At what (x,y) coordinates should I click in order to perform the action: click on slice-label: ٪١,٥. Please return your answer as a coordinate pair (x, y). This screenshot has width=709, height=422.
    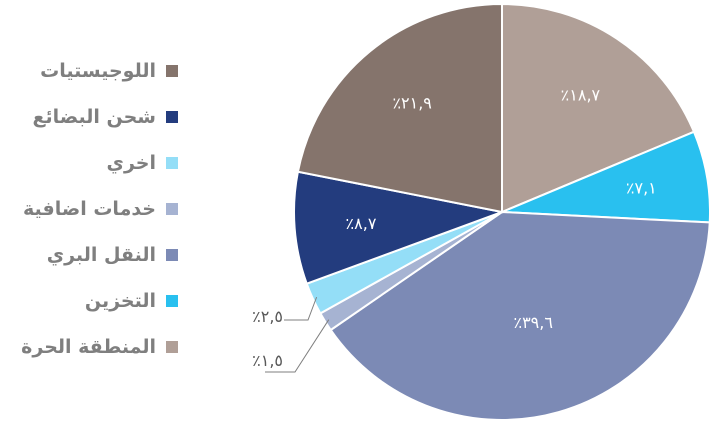
    Looking at the image, I should click on (267, 360).